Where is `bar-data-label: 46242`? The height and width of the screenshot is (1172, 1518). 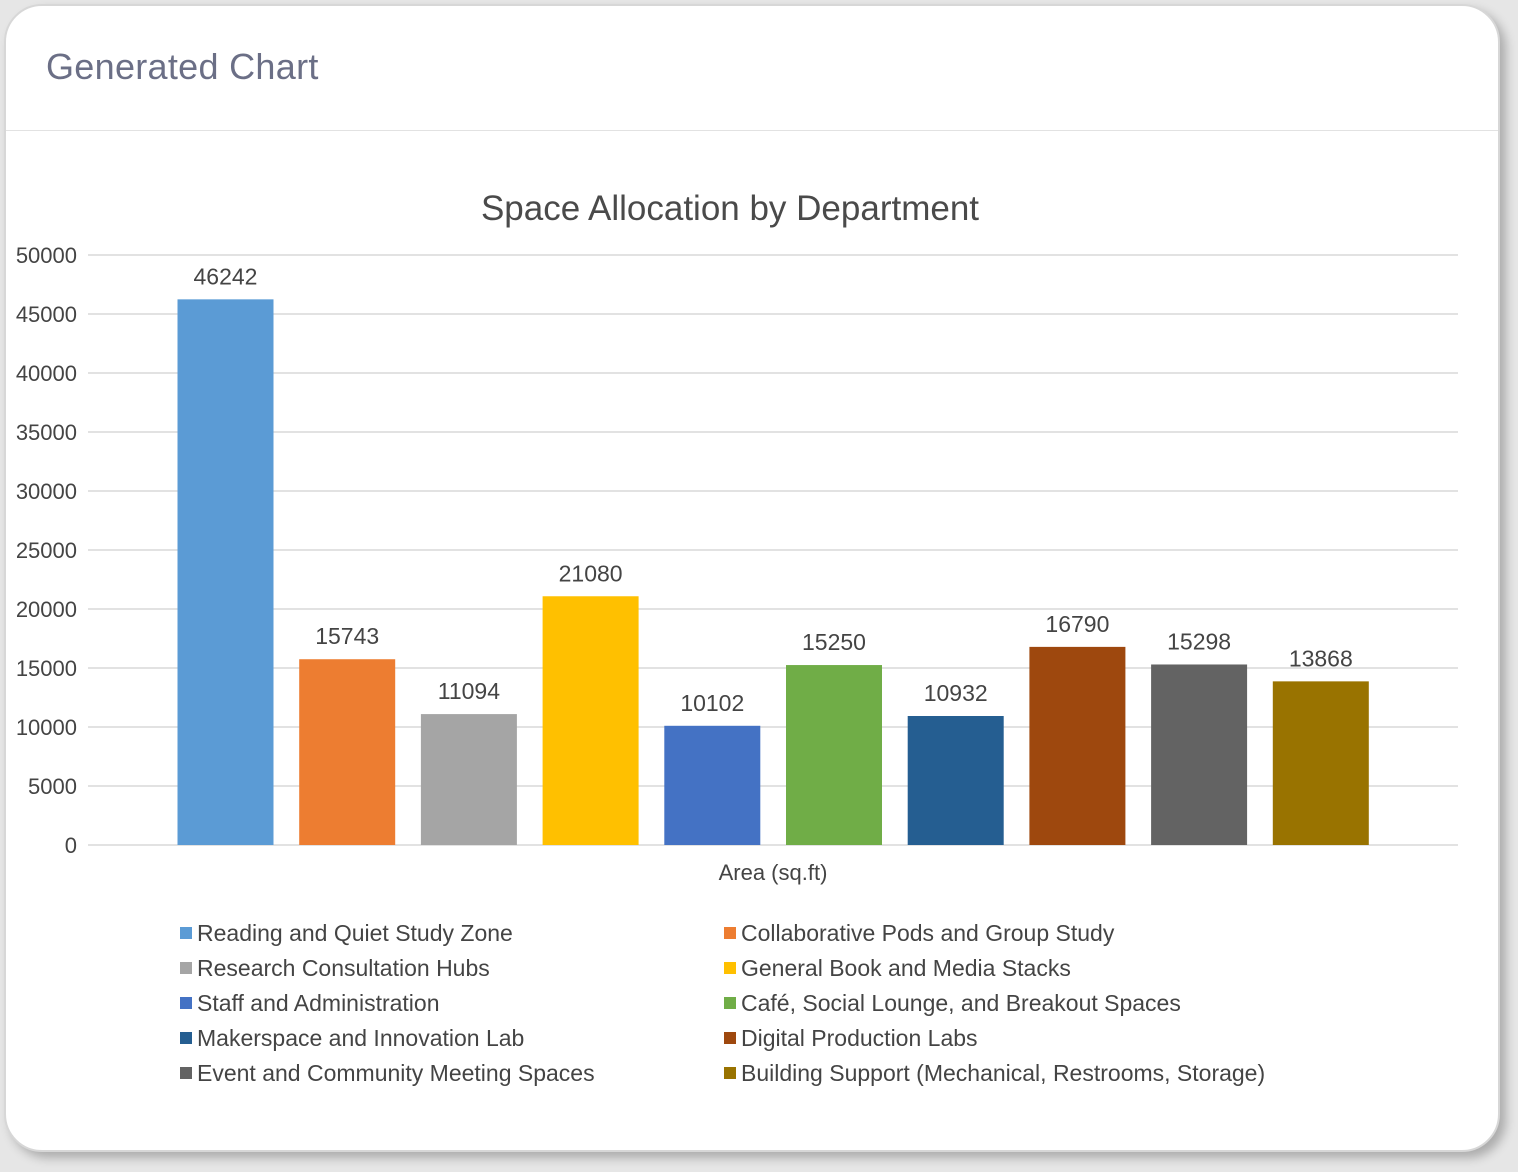
bar-data-label: 46242 is located at coordinates (226, 276).